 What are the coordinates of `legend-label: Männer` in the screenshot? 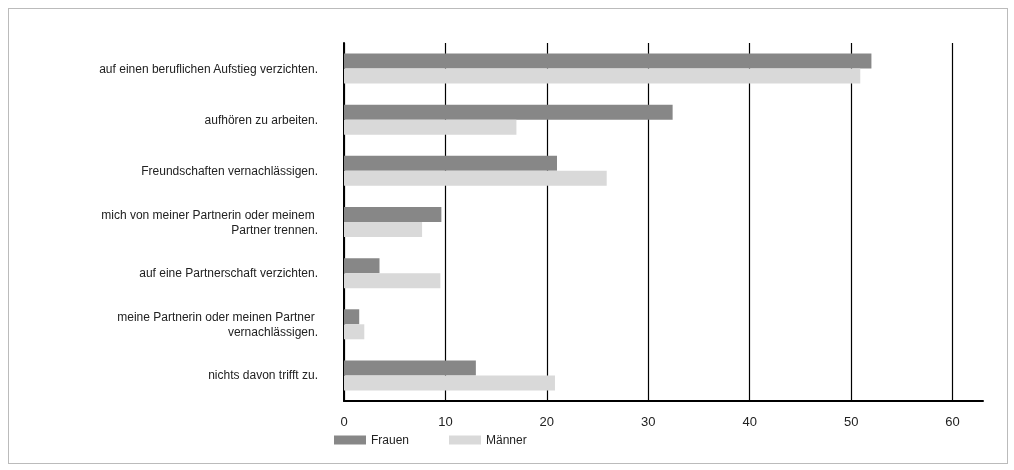 It's located at (506, 440).